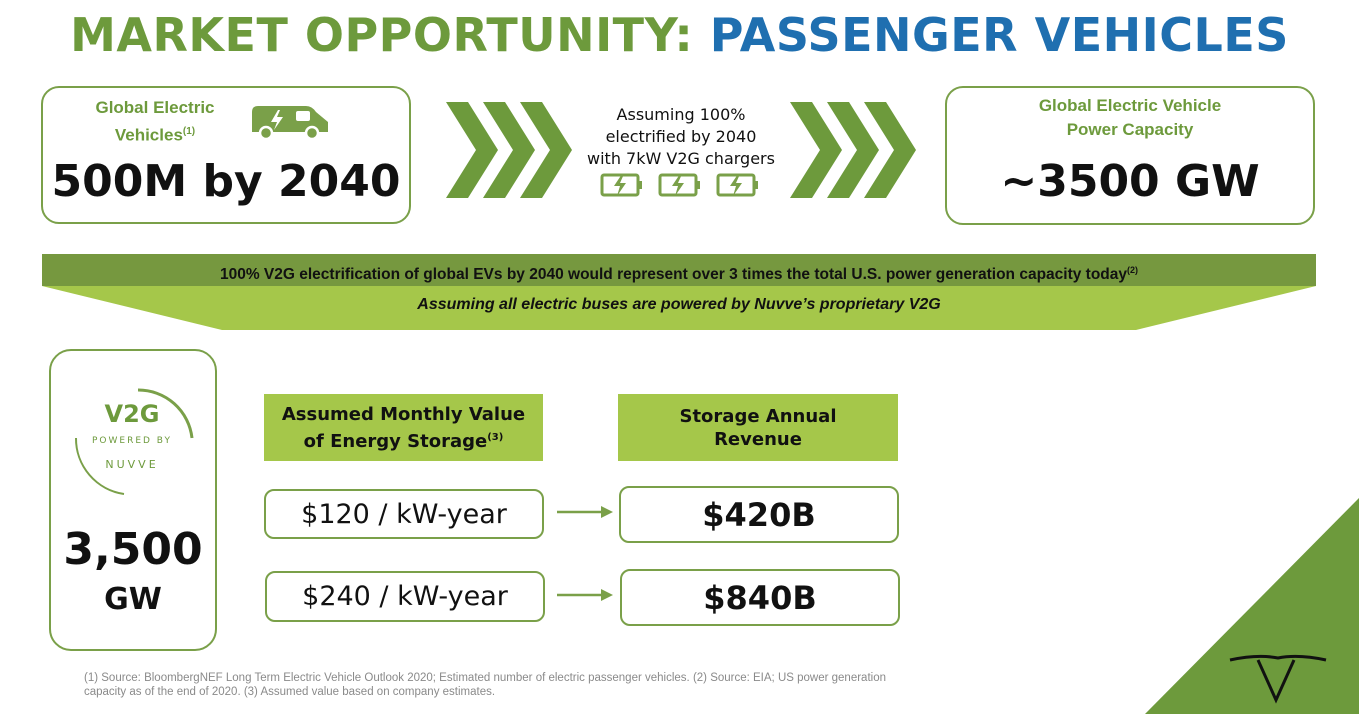 This screenshot has width=1359, height=714. I want to click on chevron-arrows-right, so click(853, 150).